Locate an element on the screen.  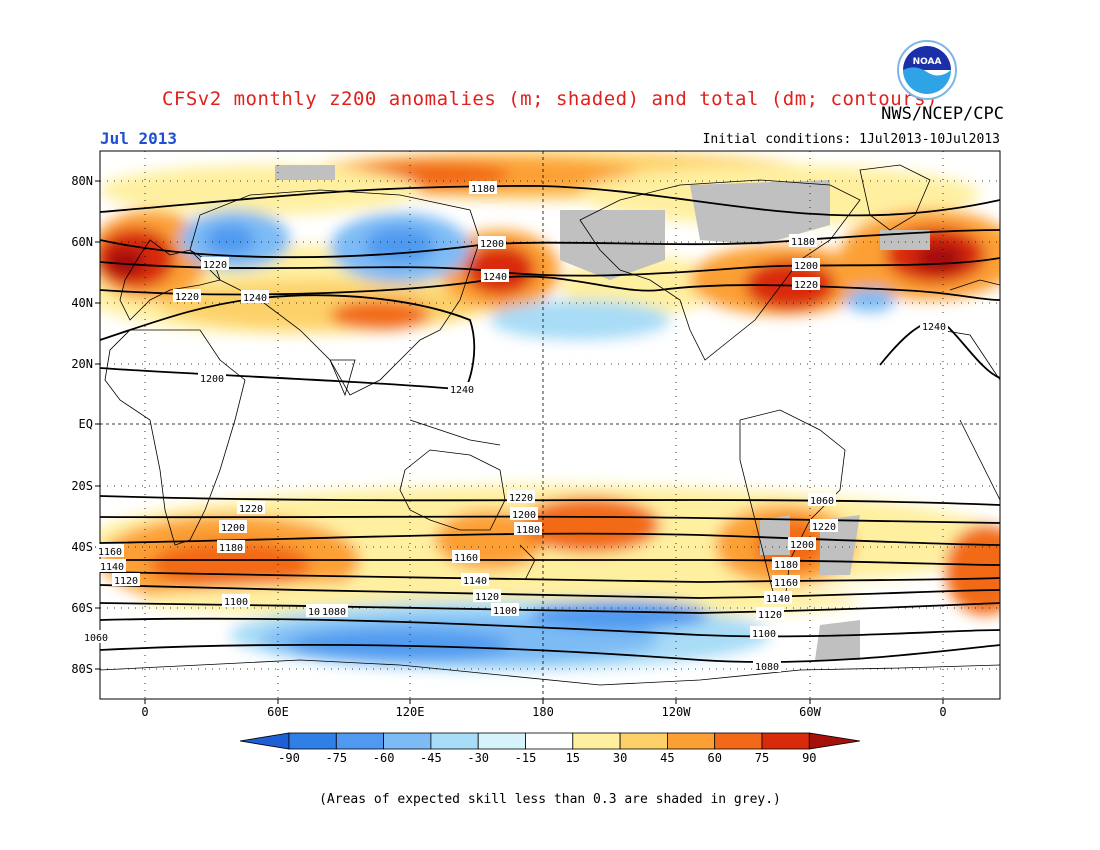
colorbar-label: -30 is located at coordinates (478, 758).